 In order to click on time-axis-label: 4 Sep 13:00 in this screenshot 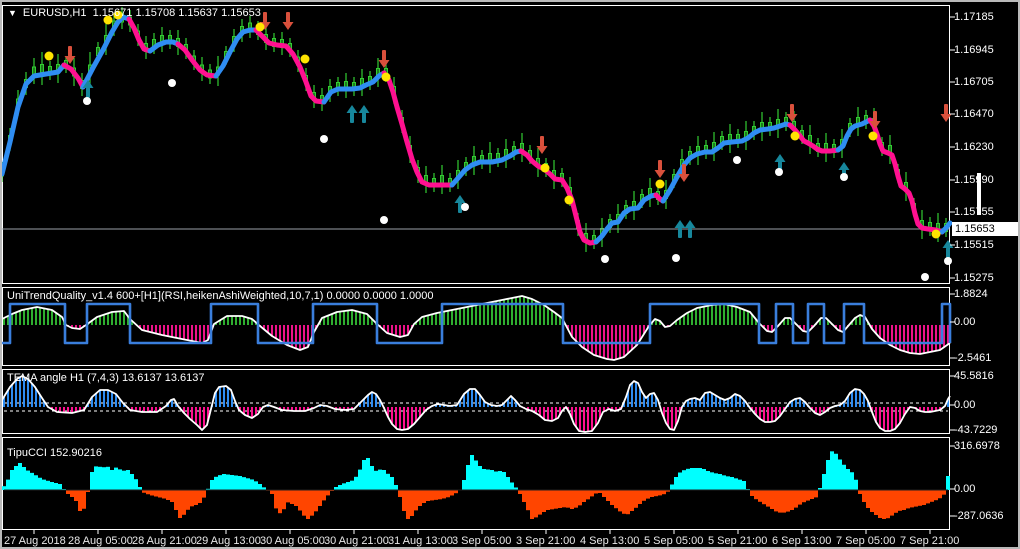, I will do `click(610, 541)`.